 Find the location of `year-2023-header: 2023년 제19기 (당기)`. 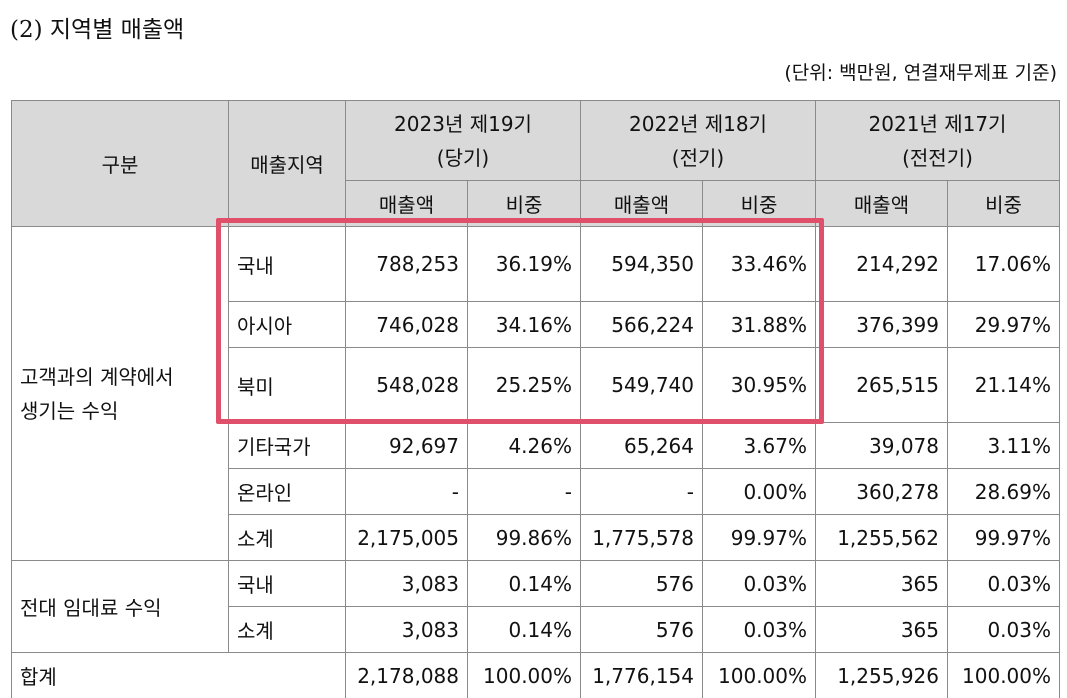

year-2023-header: 2023년 제19기 (당기) is located at coordinates (463, 141).